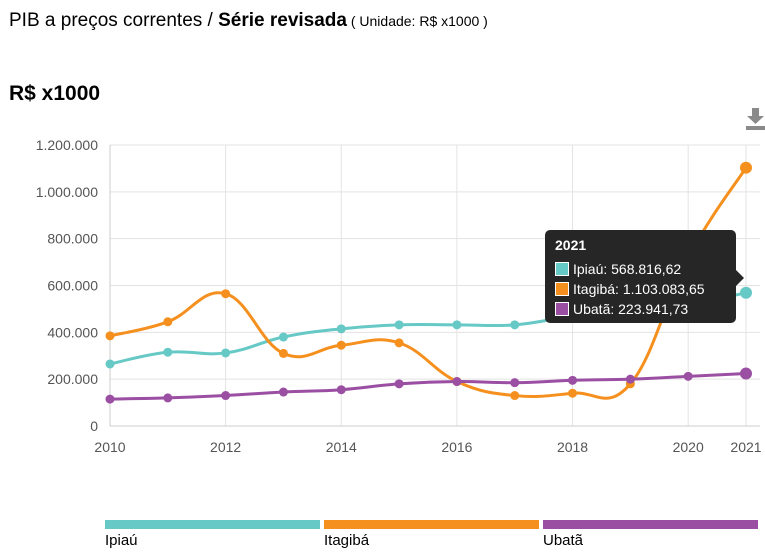  What do you see at coordinates (109, 447) in the screenshot?
I see `x-tick-label: 2010` at bounding box center [109, 447].